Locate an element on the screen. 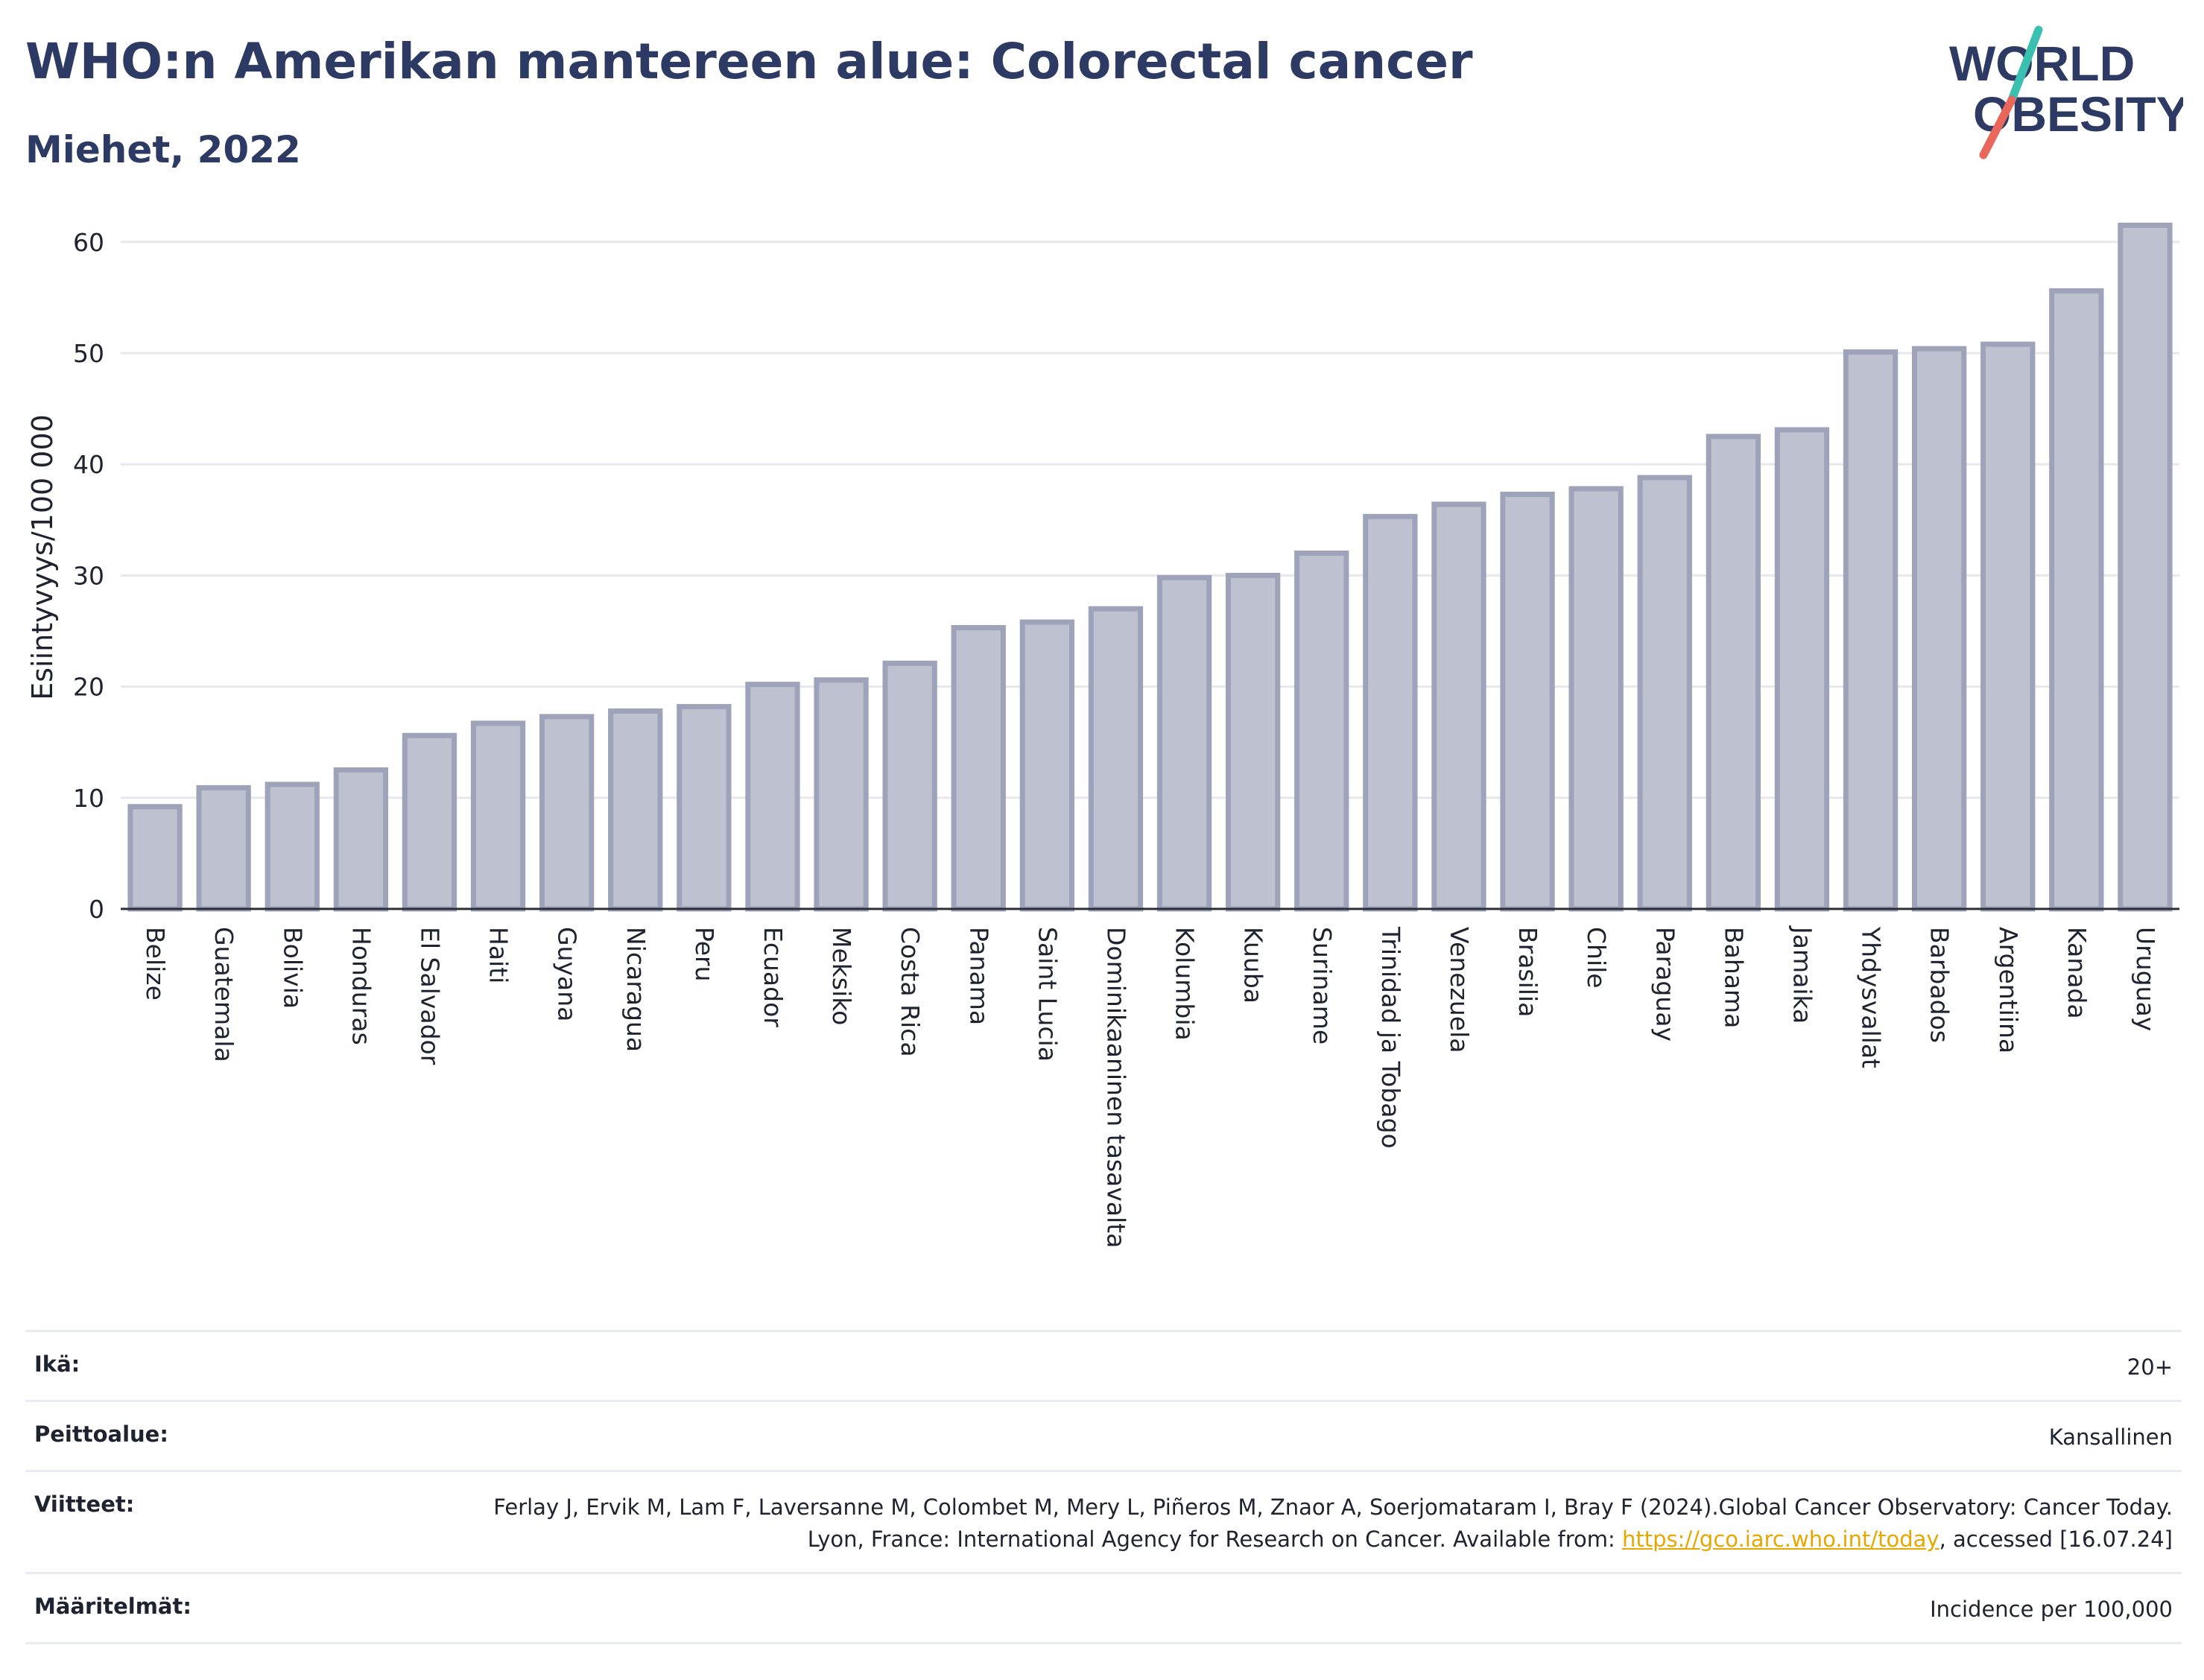 The height and width of the screenshot is (1680, 2204). y-tick-label: 0 is located at coordinates (97, 909).